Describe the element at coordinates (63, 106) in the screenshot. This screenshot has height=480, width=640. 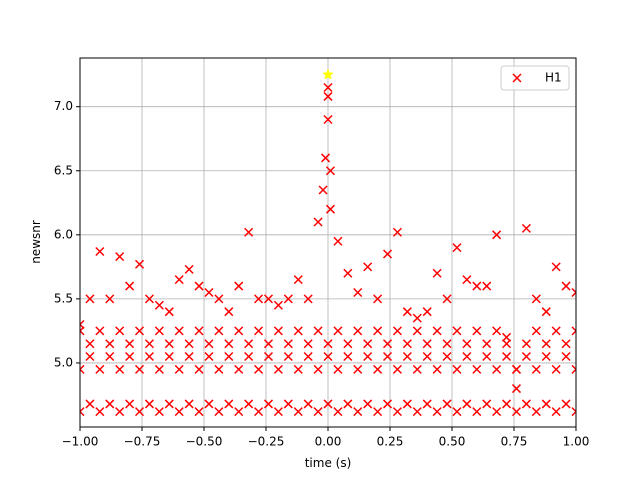
I see `y-tick-label: 7.0` at that location.